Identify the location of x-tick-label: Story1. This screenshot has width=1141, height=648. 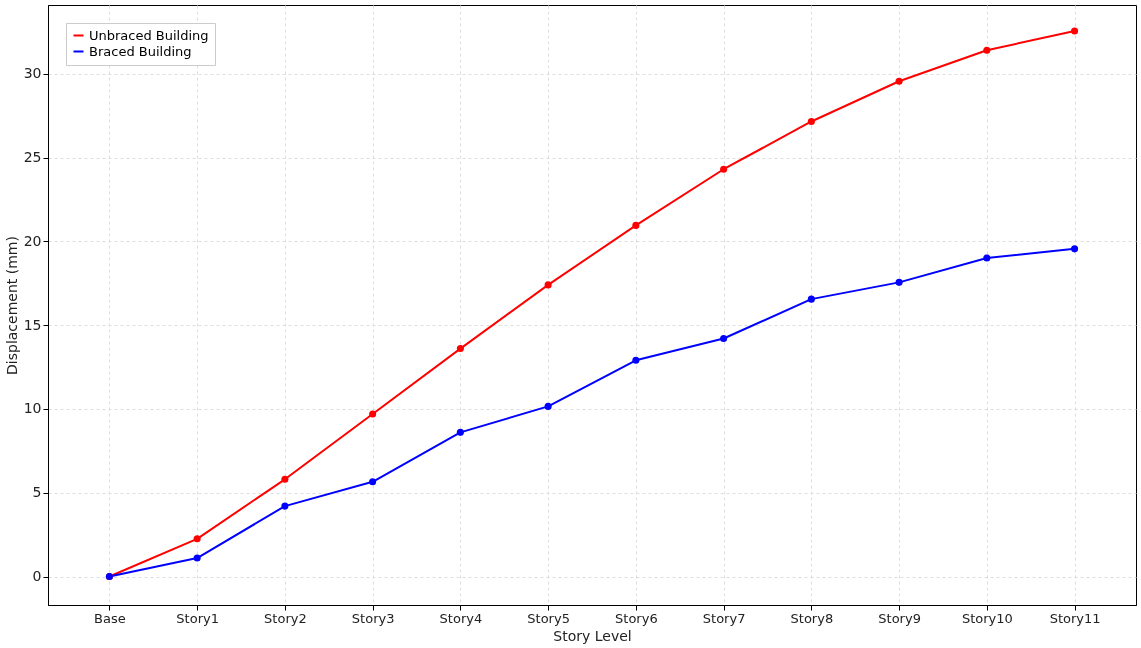
(197, 618).